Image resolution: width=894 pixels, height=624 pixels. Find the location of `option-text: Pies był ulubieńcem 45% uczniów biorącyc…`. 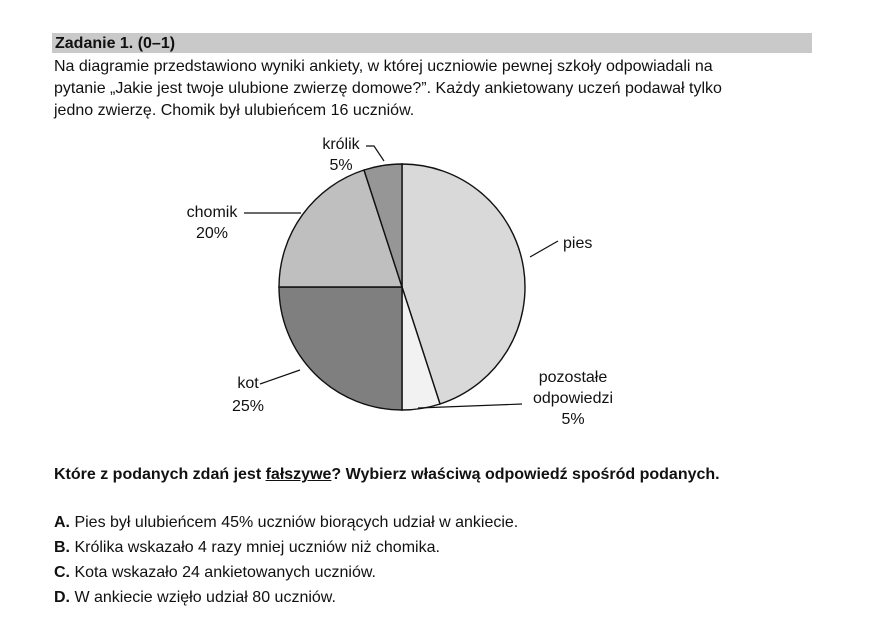

option-text: Pies był ulubieńcem 45% uczniów biorącyc… is located at coordinates (296, 522).